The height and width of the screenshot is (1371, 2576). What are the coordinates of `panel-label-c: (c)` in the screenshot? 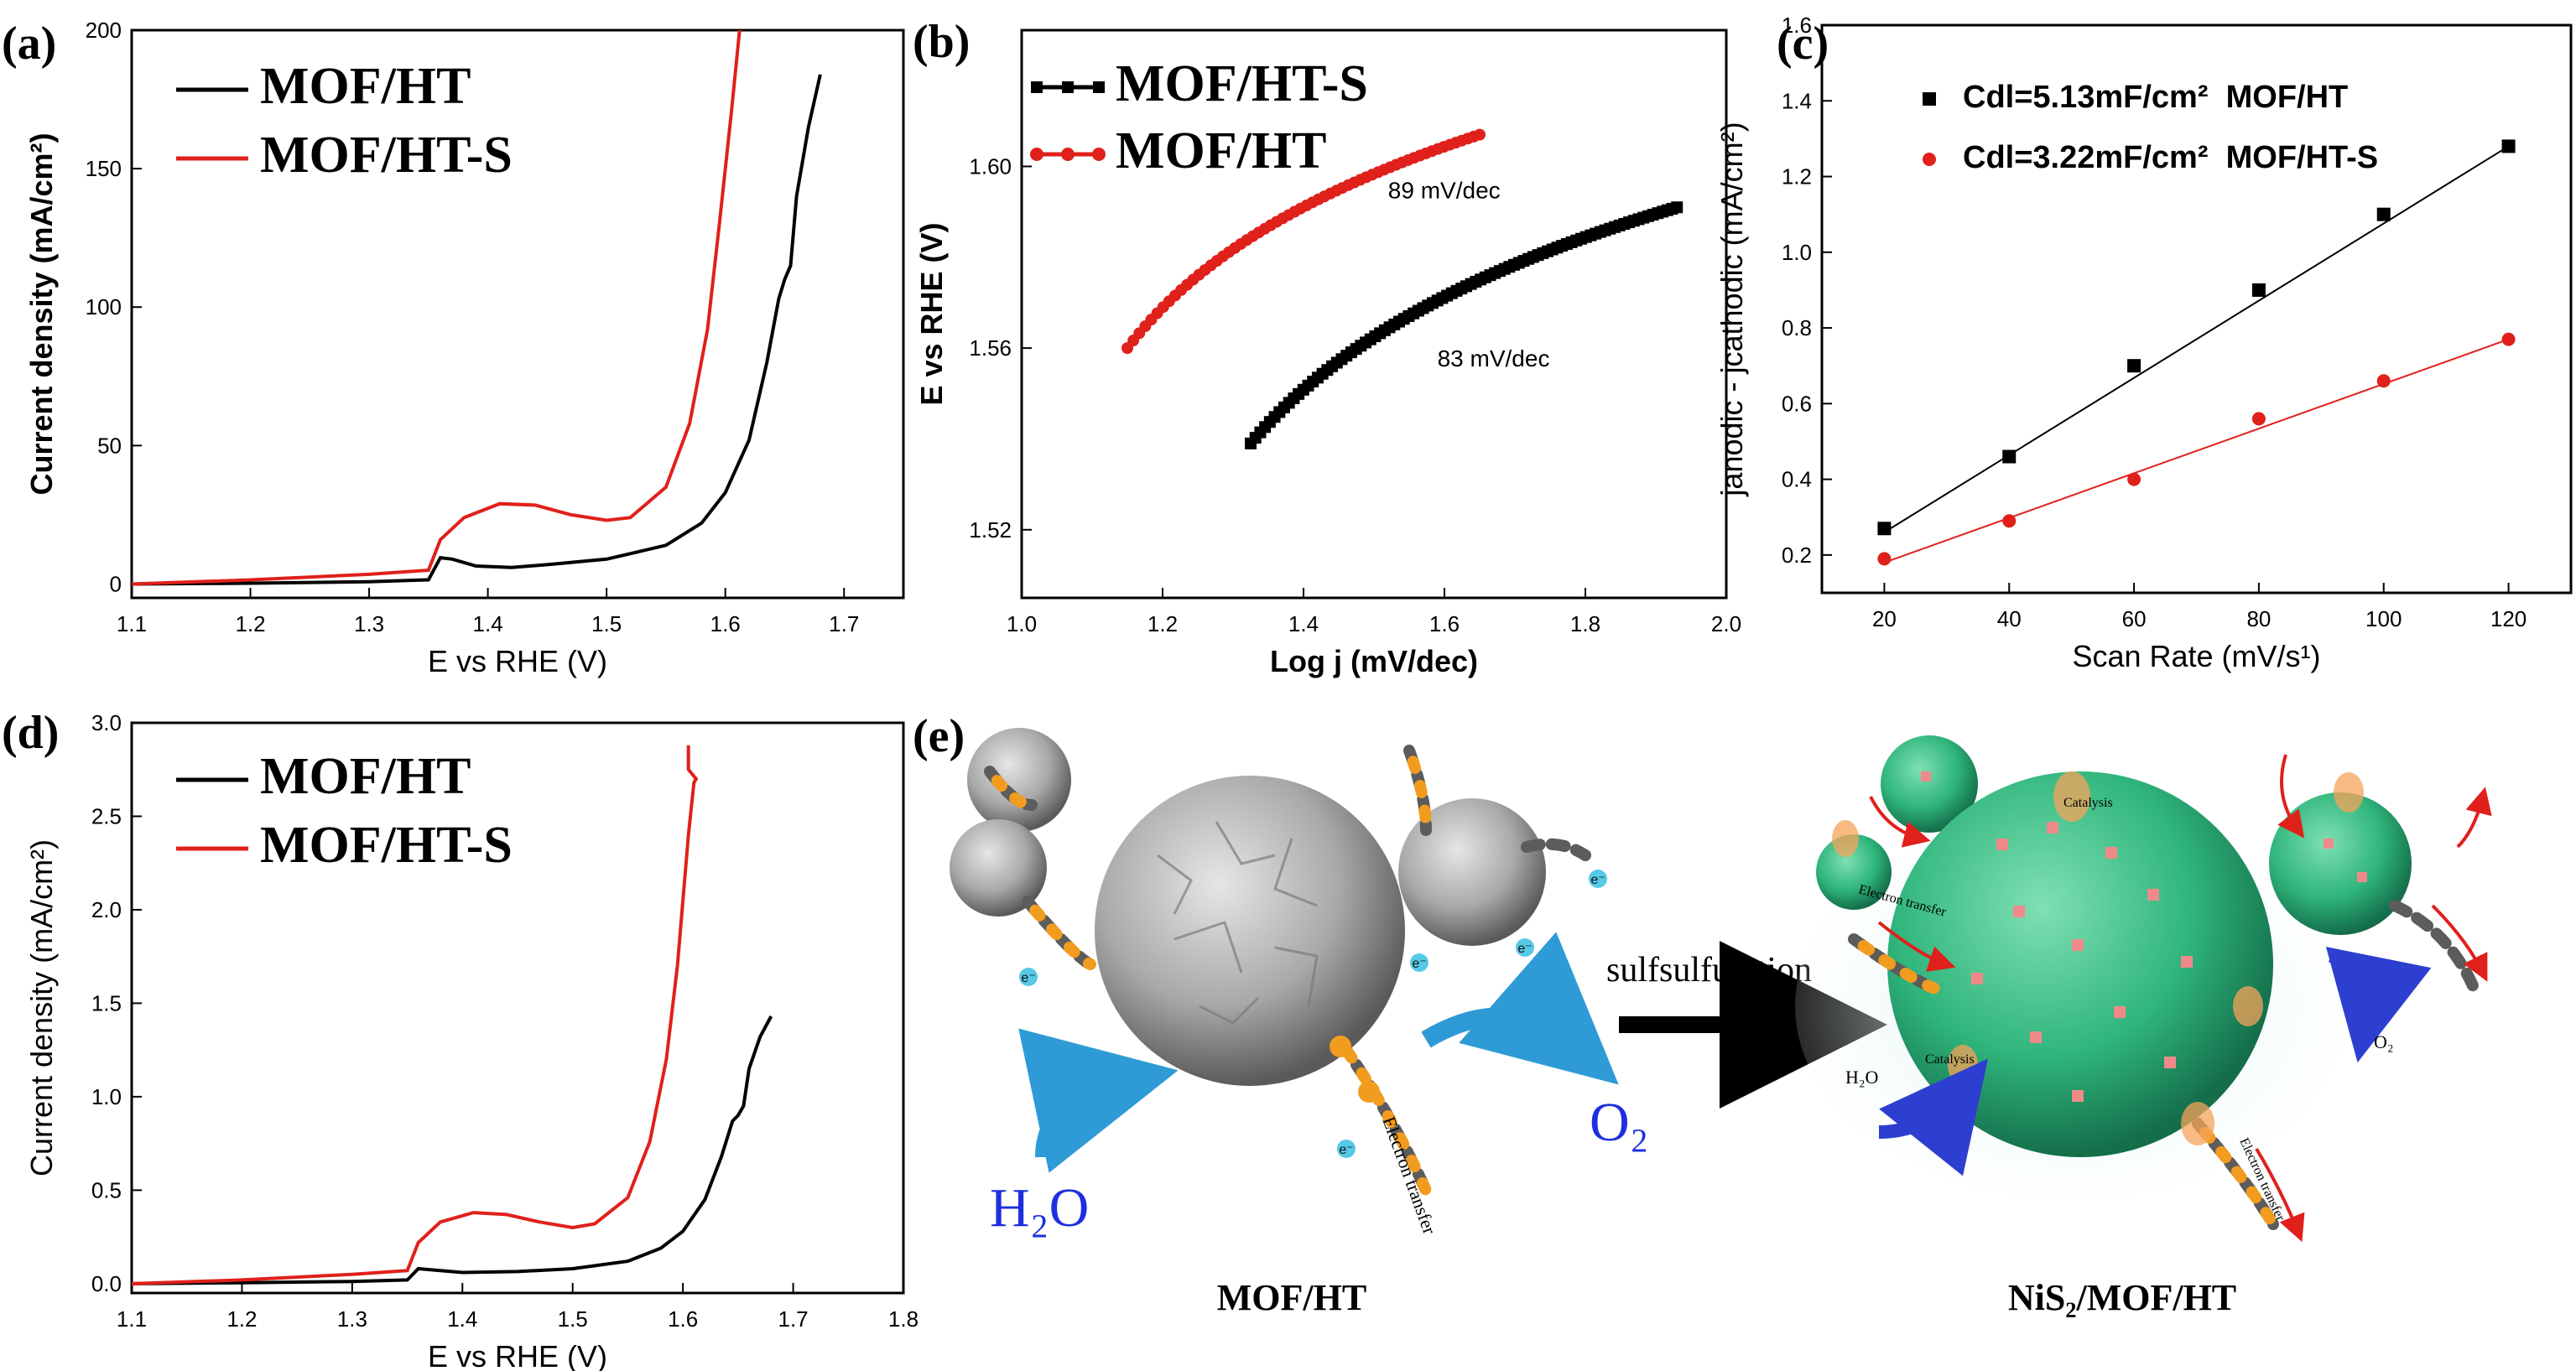 It's located at (1803, 44).